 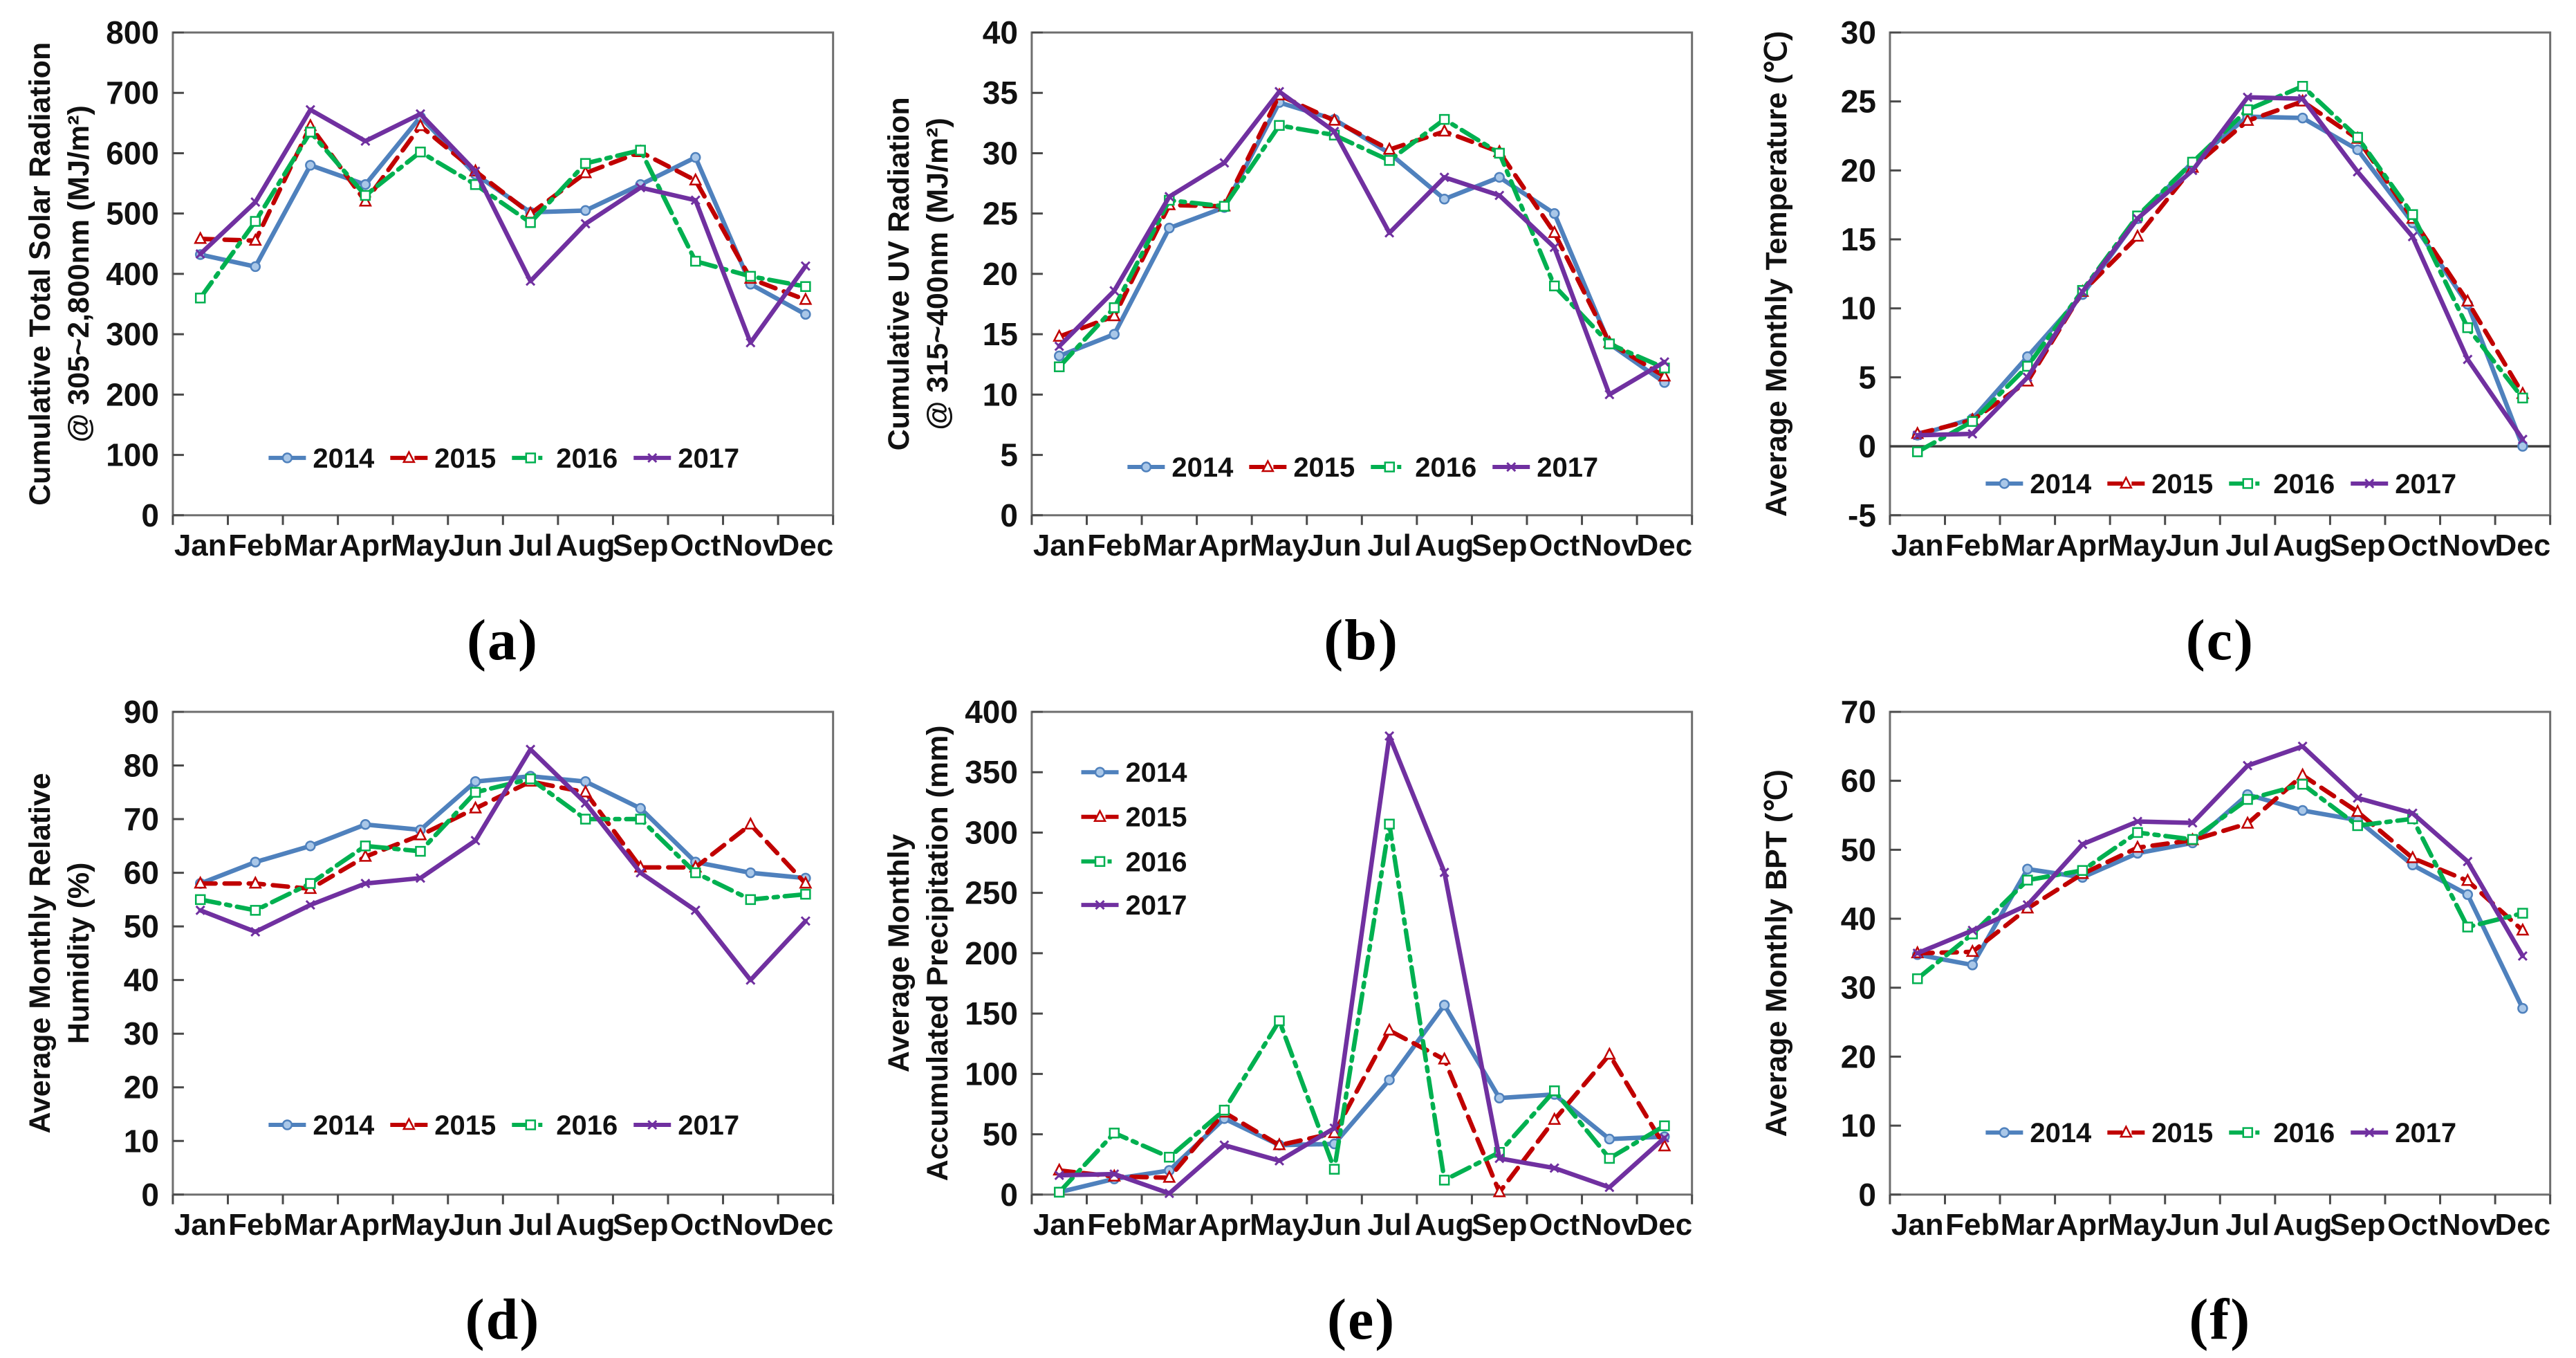 I want to click on y-axis-e: 0 50 100 150 200 250 300 350 400, so click(x=1004, y=953).